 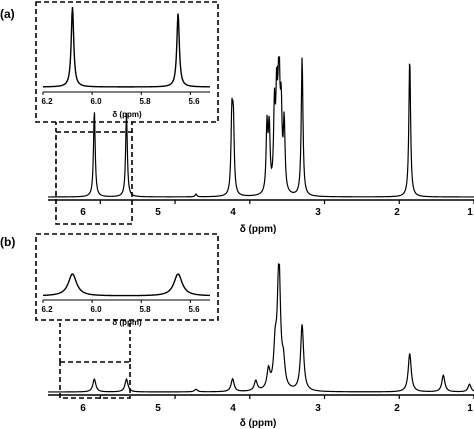 What do you see at coordinates (470, 212) in the screenshot?
I see `panel-a-tick-1: 1` at bounding box center [470, 212].